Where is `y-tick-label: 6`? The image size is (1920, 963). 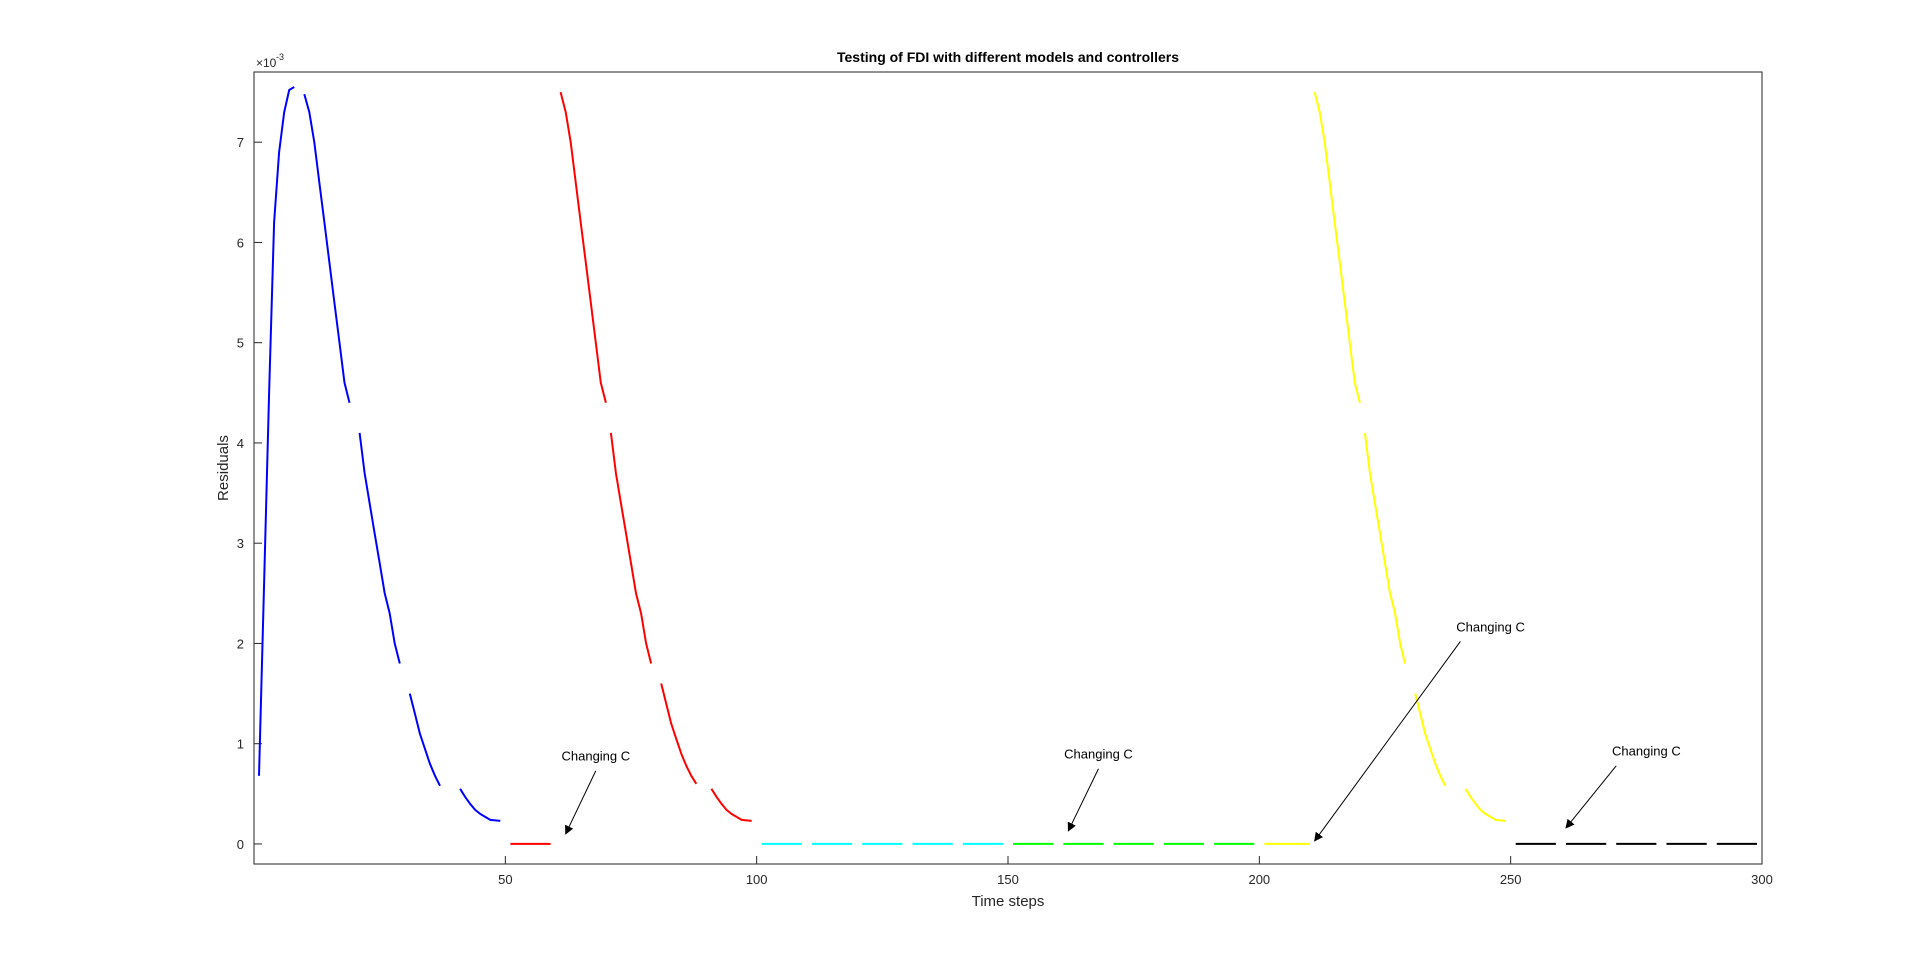
y-tick-label: 6 is located at coordinates (240, 242).